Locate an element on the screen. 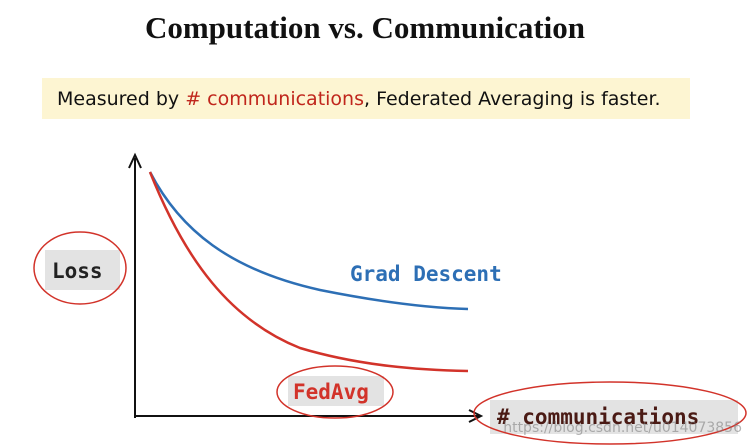 The width and height of the screenshot is (748, 447). subtitle-part: Measured by is located at coordinates (121, 99).